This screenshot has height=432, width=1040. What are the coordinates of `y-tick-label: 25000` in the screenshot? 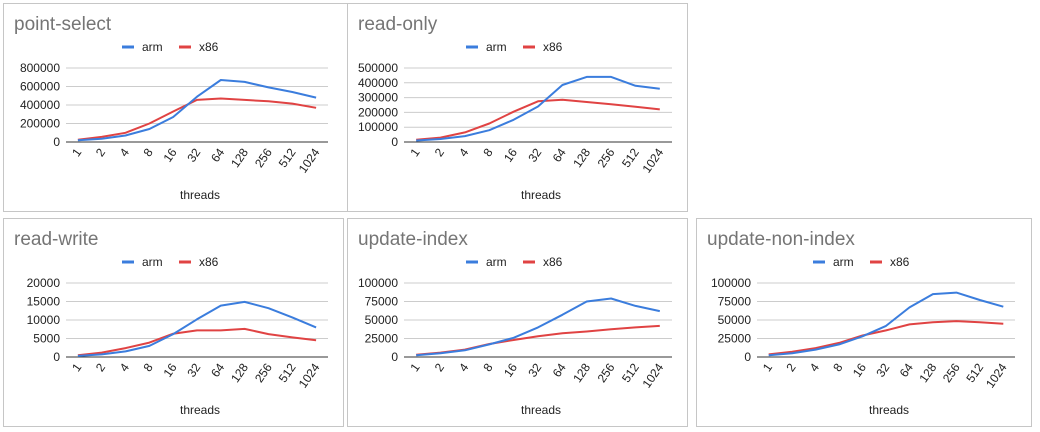 It's located at (382, 339).